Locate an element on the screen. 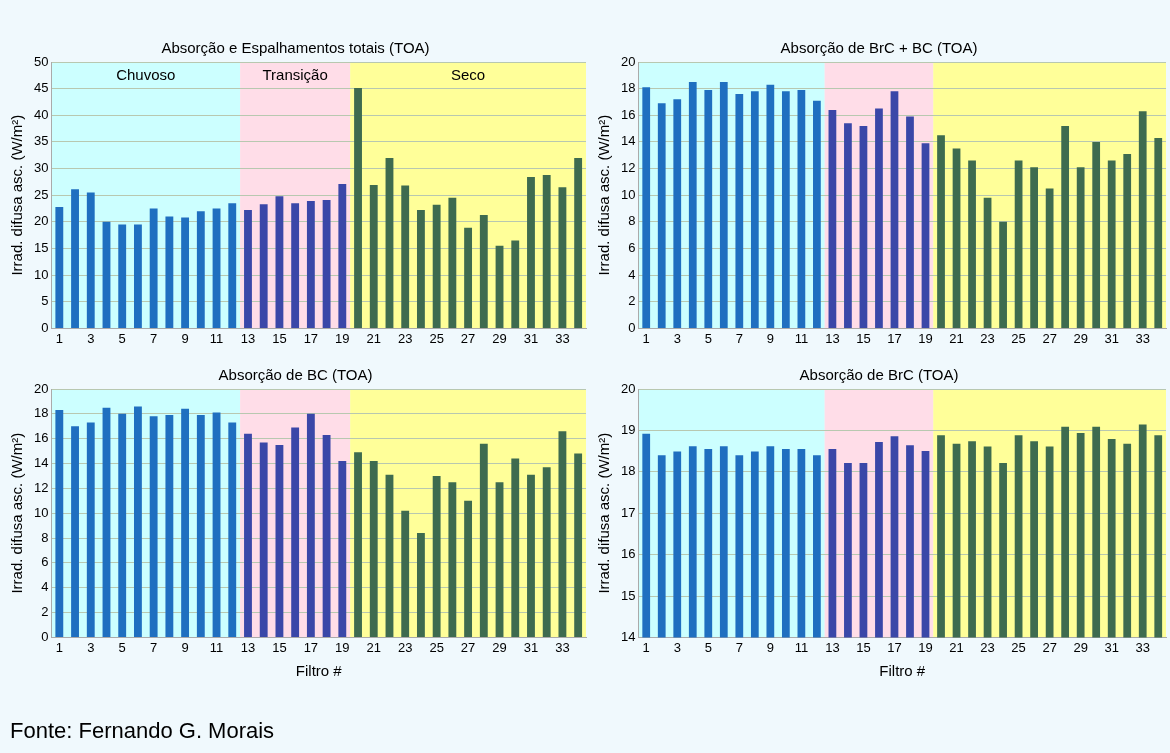  x-tick-label: 27 is located at coordinates (468, 647).